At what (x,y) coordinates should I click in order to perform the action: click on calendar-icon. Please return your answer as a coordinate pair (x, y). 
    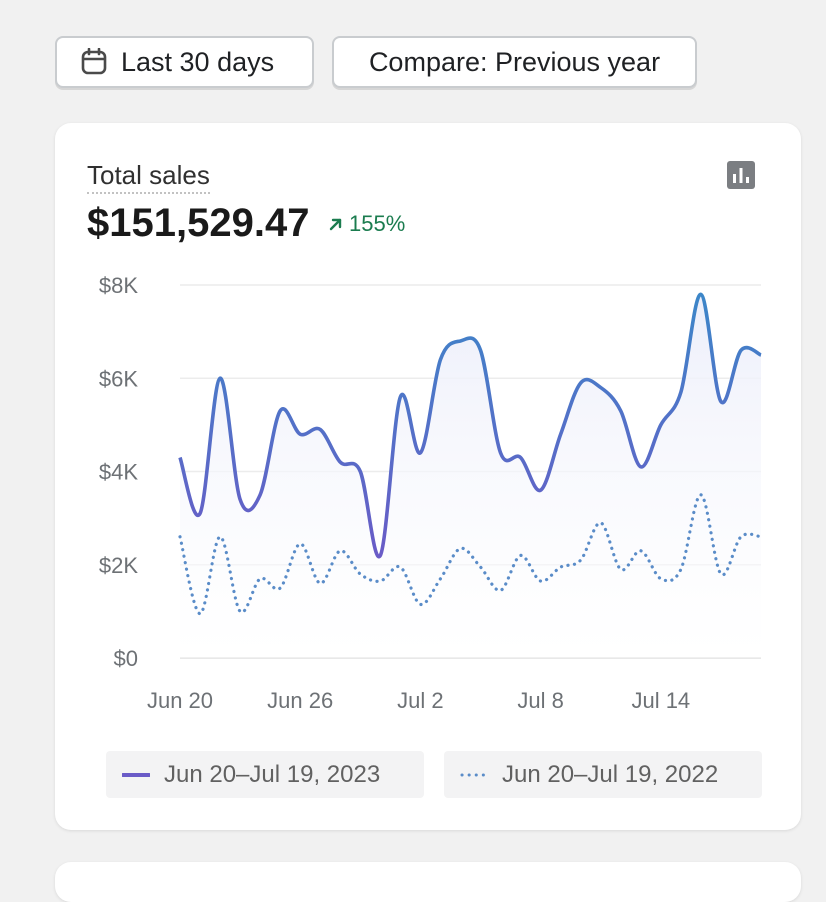
    Looking at the image, I should click on (94, 61).